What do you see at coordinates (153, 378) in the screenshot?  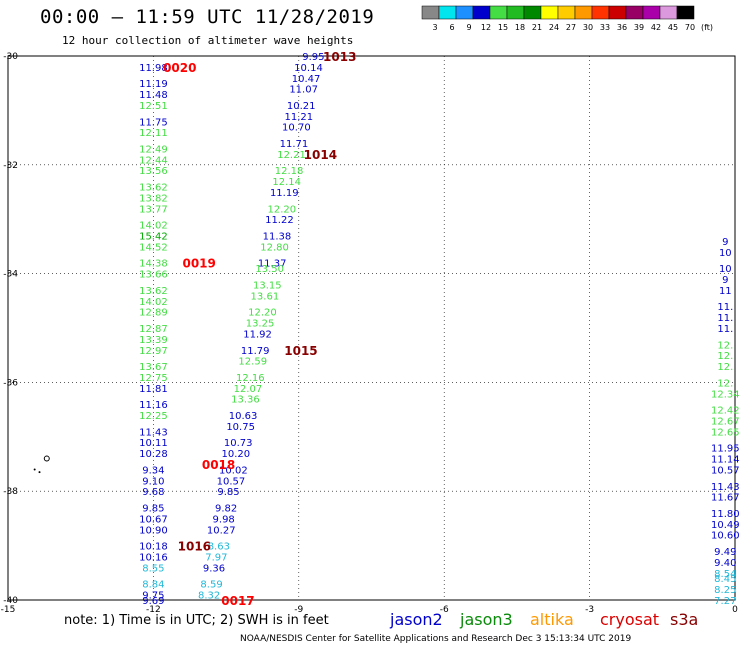 I see `swh-label: 12.75` at bounding box center [153, 378].